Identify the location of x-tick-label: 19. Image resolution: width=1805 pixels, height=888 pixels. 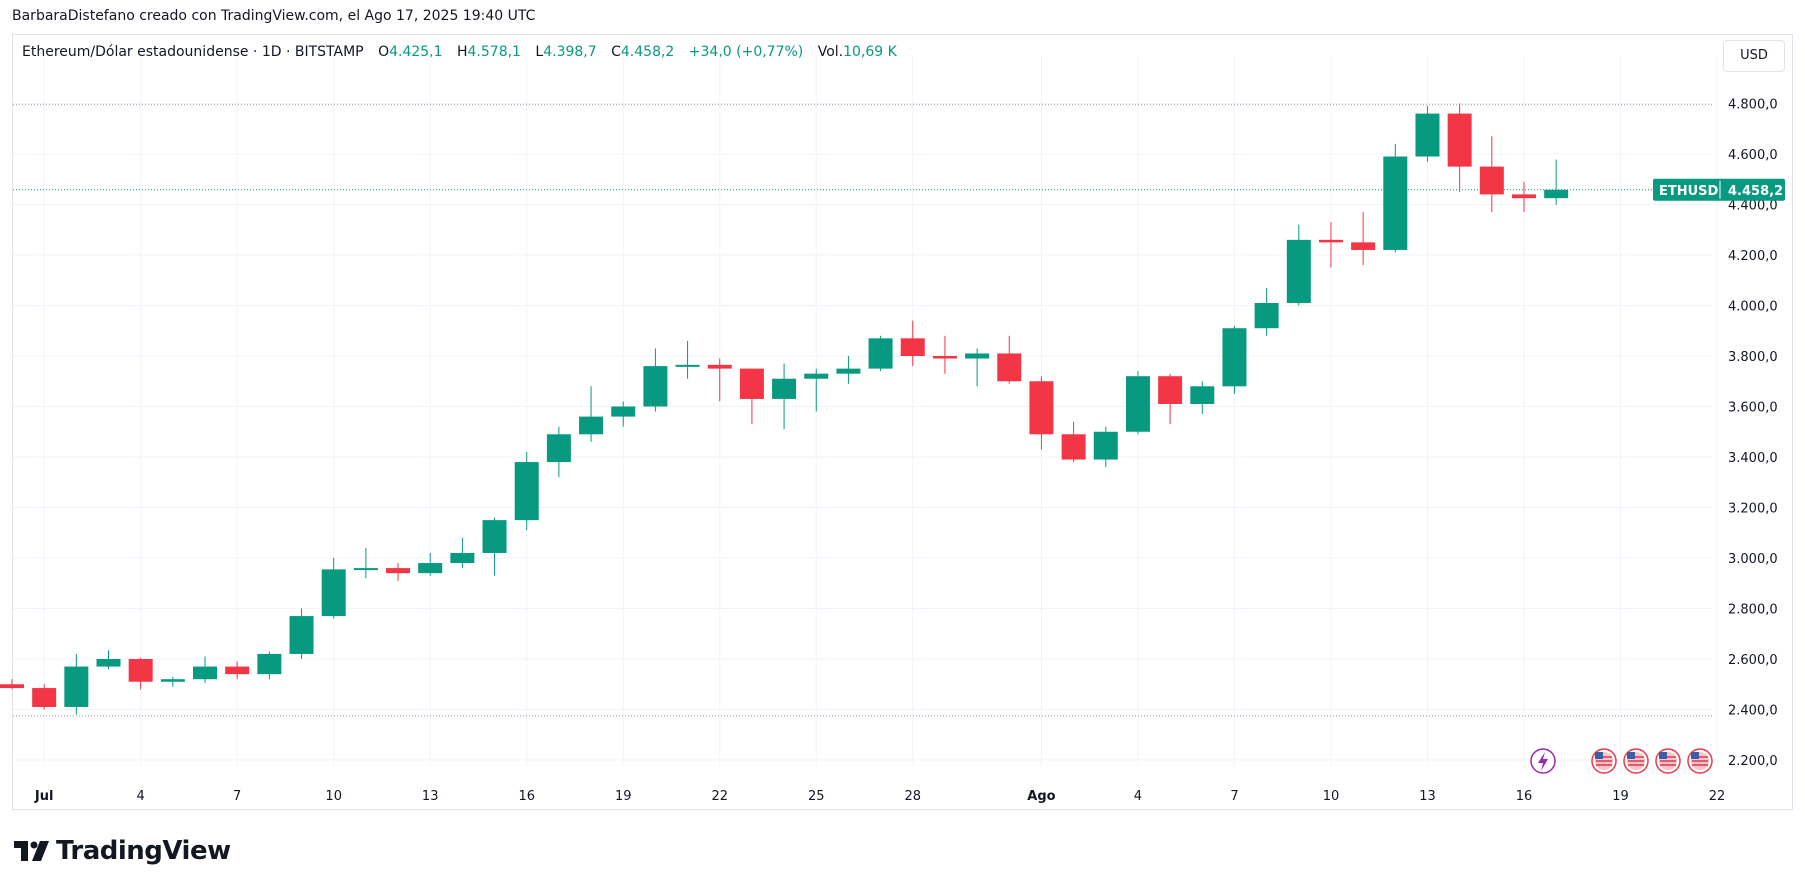
(1620, 796).